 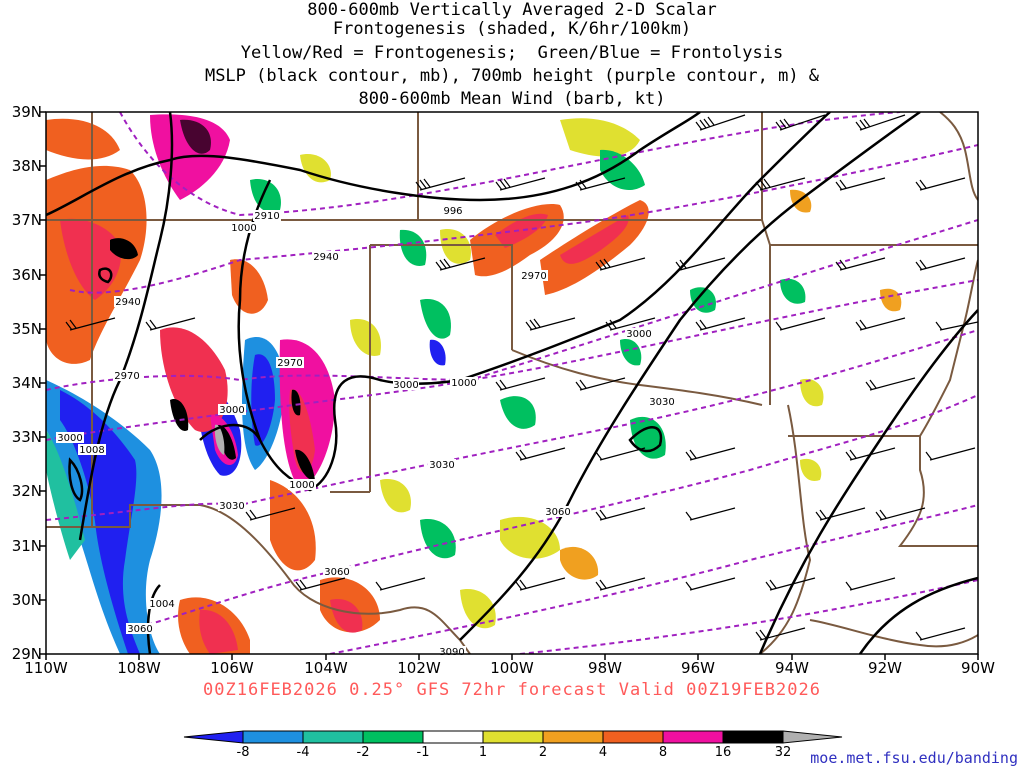 I want to click on height-label-3030-c: 3030, so click(x=232, y=506).